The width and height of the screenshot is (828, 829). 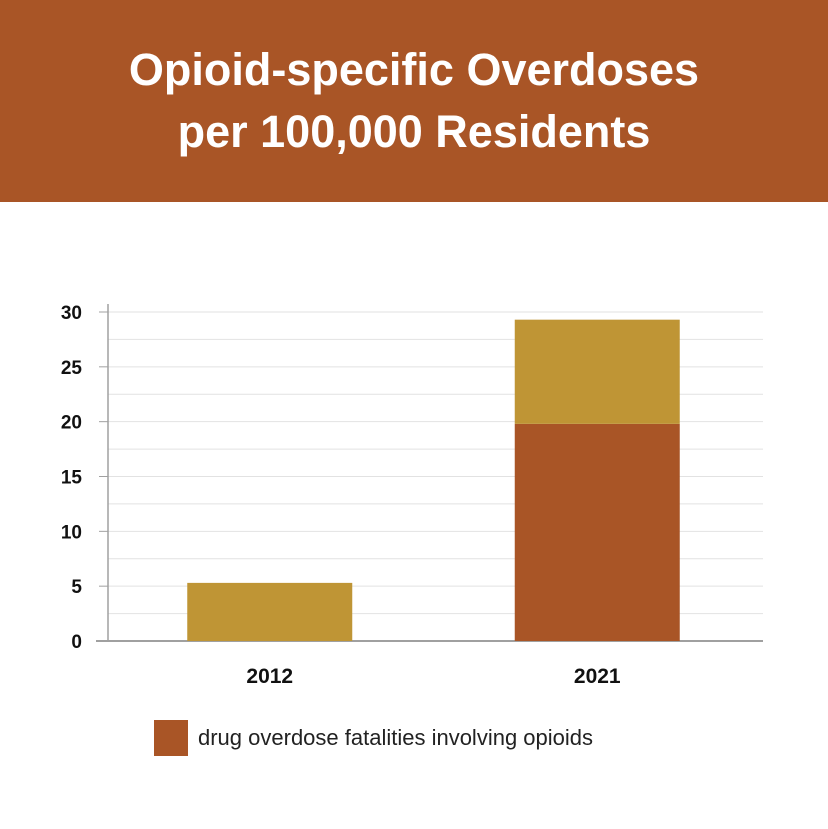 What do you see at coordinates (269, 676) in the screenshot?
I see `x-tick-label: 2012` at bounding box center [269, 676].